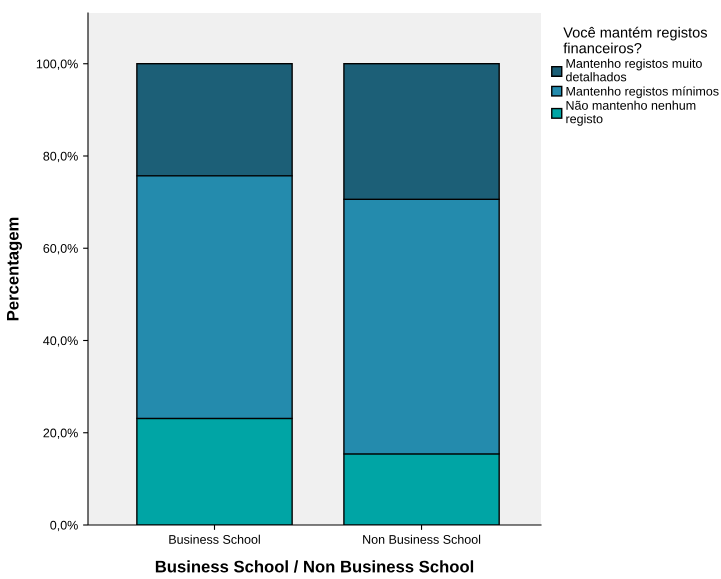  I want to click on y-axis-title: Percentagem, so click(14, 269).